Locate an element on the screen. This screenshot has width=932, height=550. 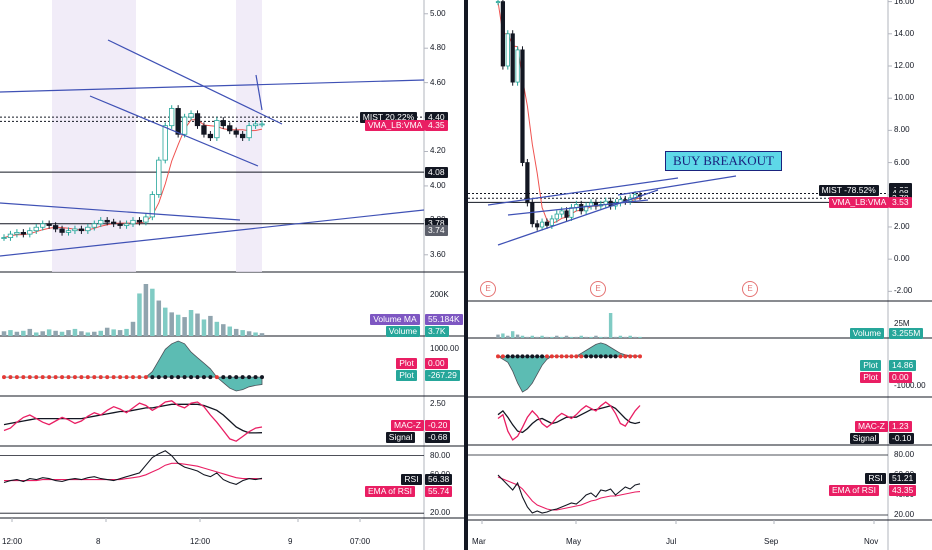
rsi-value-tag: 55.74 is located at coordinates (439, 491).